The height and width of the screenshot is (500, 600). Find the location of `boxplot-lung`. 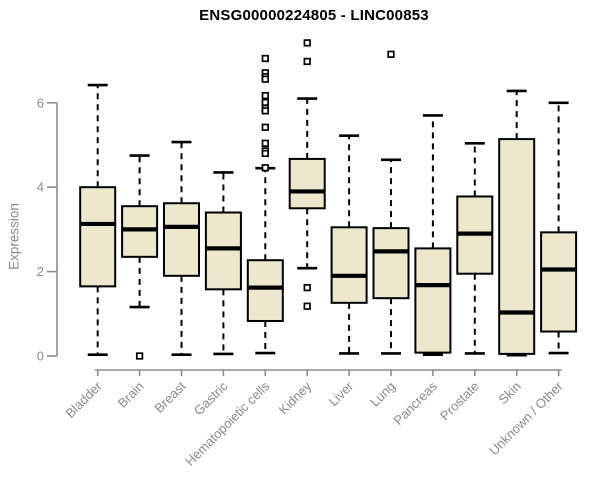

boxplot-lung is located at coordinates (391, 202).